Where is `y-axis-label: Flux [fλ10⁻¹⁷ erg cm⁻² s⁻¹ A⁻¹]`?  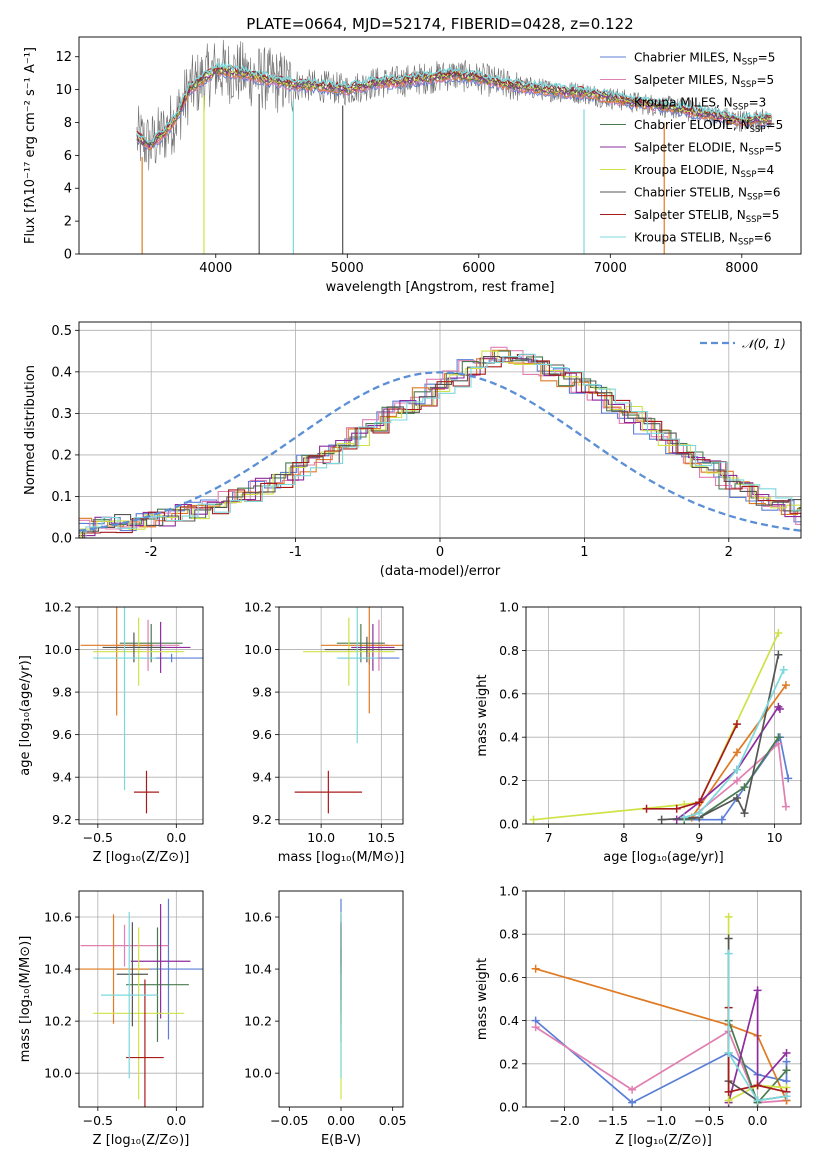 y-axis-label: Flux [fλ10⁻¹⁷ erg cm⁻² s⁻¹ A⁻¹] is located at coordinates (30, 145).